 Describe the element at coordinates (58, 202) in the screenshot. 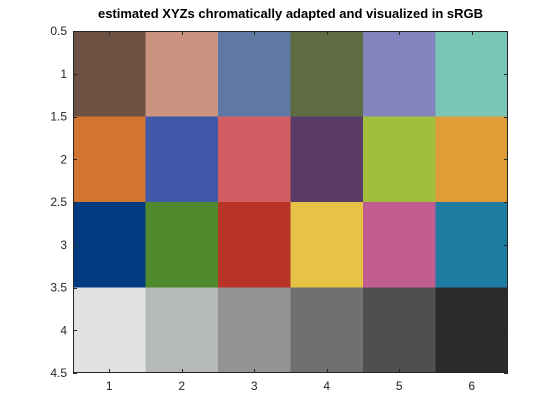

I see `y-tick-label: 2.5` at that location.